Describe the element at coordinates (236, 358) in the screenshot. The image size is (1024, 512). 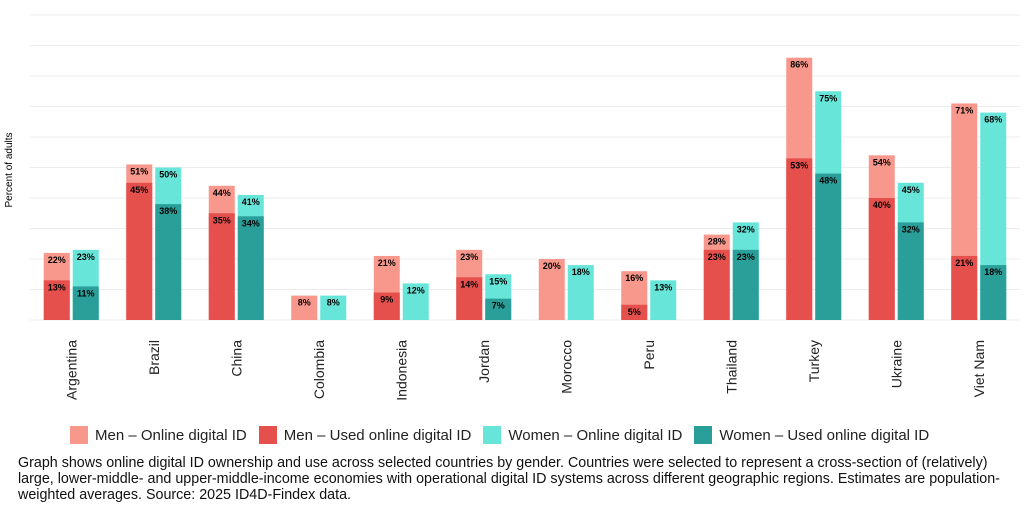
I see `x-tick-label: China` at that location.